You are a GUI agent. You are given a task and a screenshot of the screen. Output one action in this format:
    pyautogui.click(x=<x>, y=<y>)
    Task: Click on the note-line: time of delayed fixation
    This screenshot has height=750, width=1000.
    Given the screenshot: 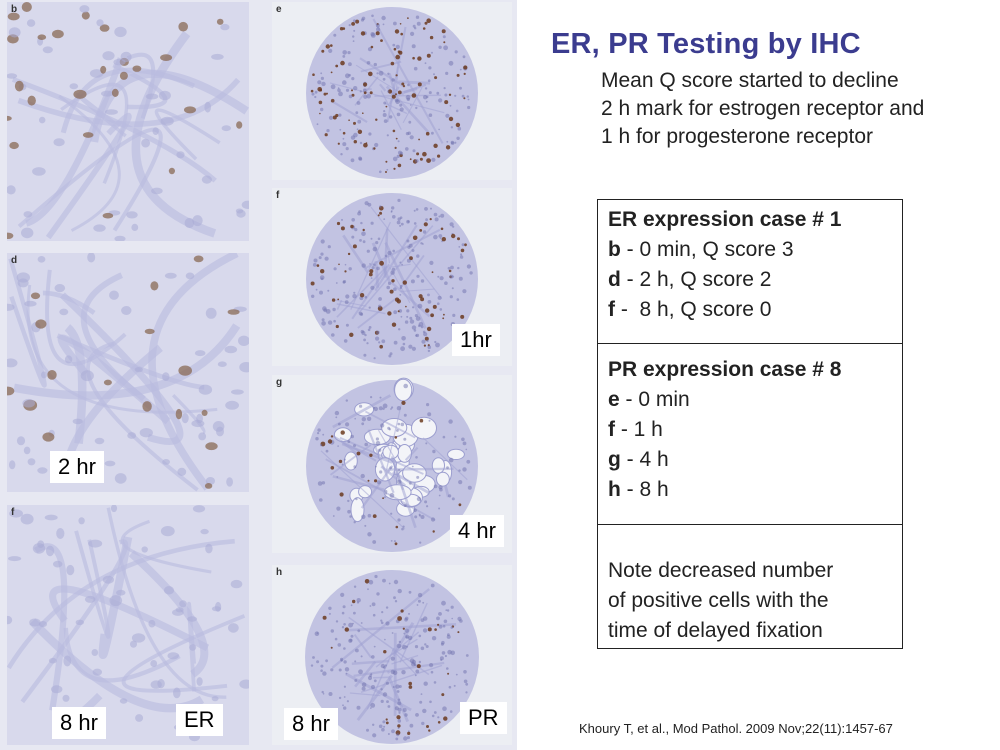 What is the action you would take?
    pyautogui.click(x=715, y=630)
    